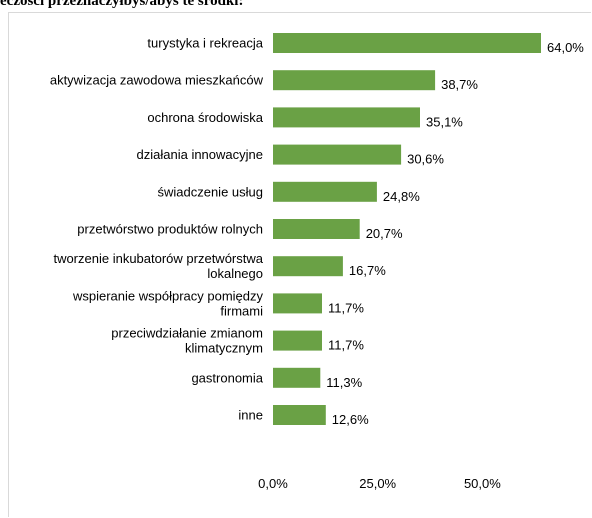 The width and height of the screenshot is (592, 518). Describe the element at coordinates (122, 4) in the screenshot. I see `chart-title-fragment: eczości przeznaczyłbyś/abyś te środki:` at that location.